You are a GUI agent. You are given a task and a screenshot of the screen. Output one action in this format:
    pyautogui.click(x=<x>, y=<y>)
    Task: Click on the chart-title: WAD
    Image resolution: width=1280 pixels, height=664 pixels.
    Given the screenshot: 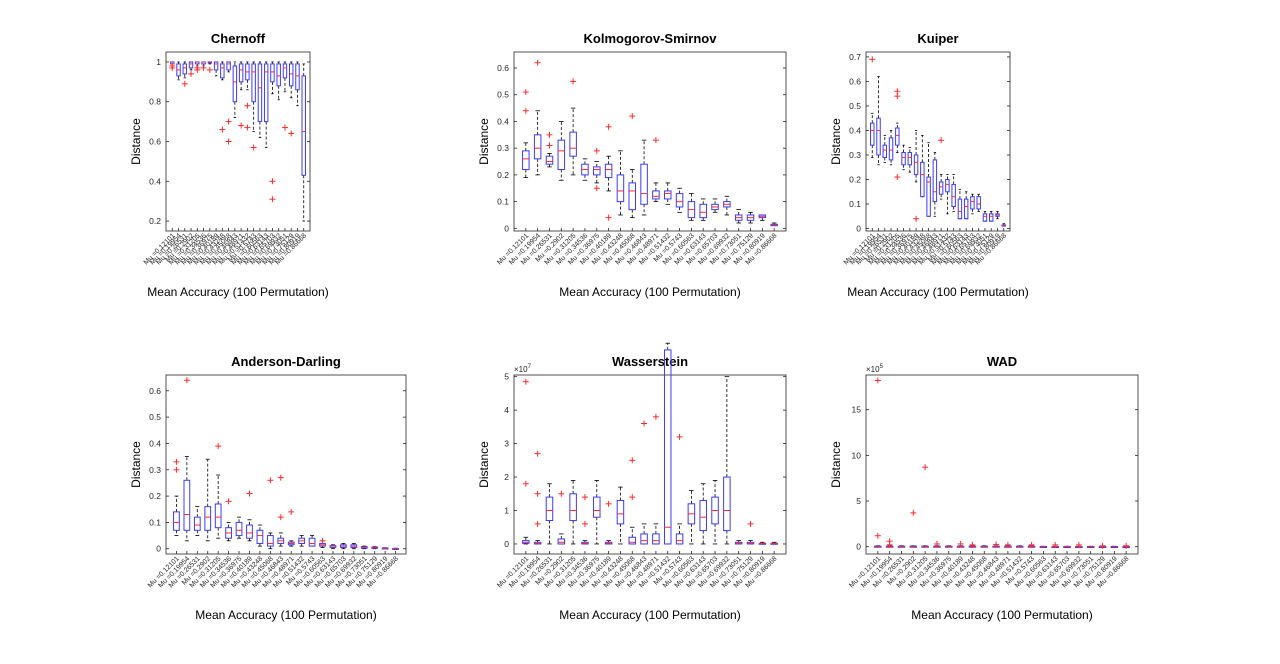 What is the action you would take?
    pyautogui.click(x=1002, y=361)
    